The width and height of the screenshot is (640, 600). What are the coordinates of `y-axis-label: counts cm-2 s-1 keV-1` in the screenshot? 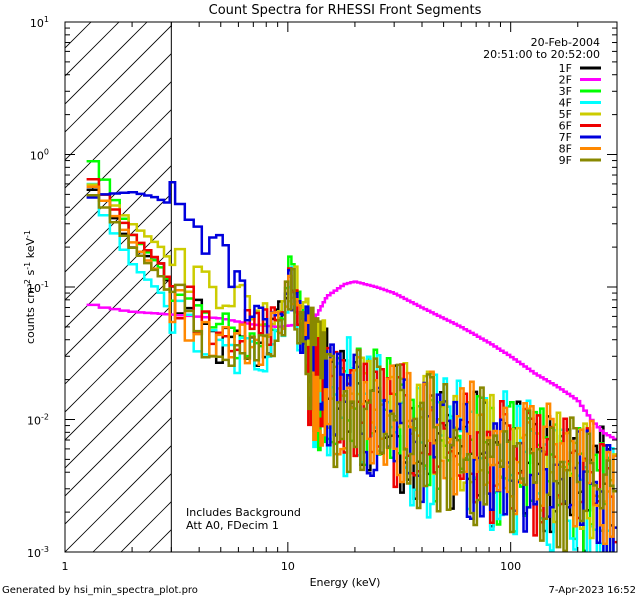 It's located at (30, 287).